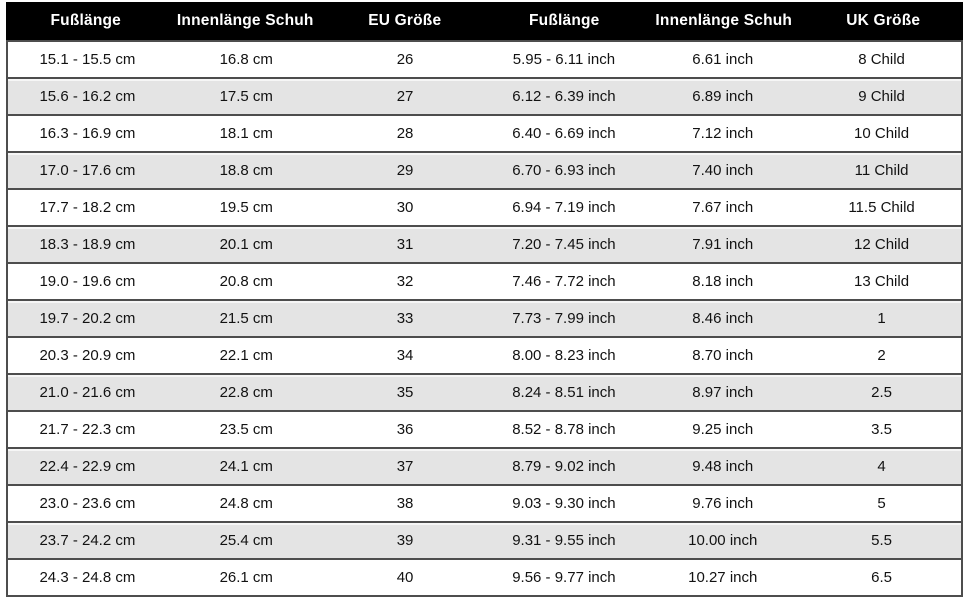 The image size is (970, 600). What do you see at coordinates (405, 281) in the screenshot?
I see `table-cell: 32` at bounding box center [405, 281].